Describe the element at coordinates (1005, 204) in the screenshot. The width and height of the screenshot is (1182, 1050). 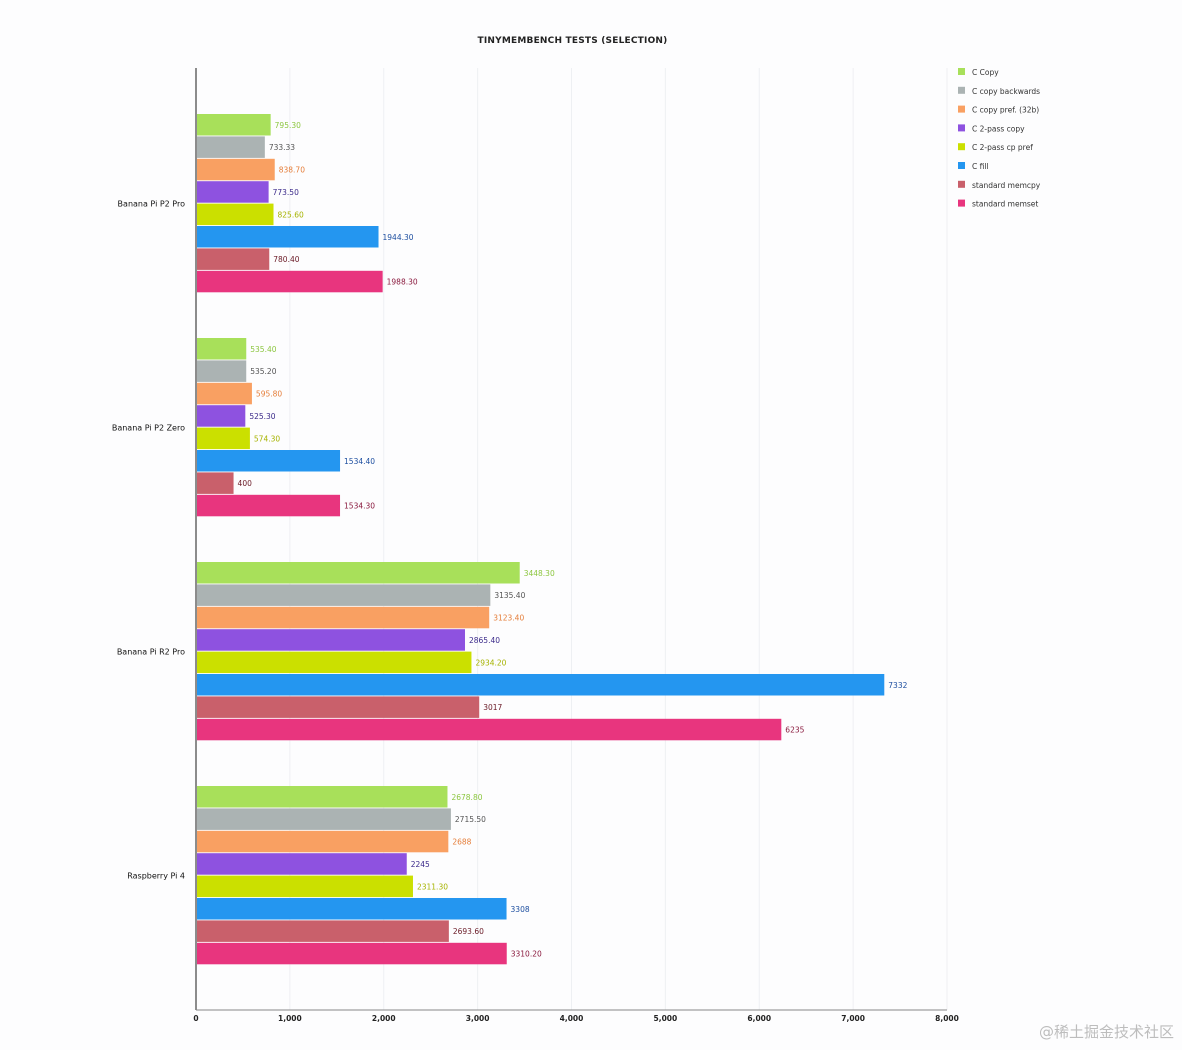
I see `legend-label: standard memset` at that location.